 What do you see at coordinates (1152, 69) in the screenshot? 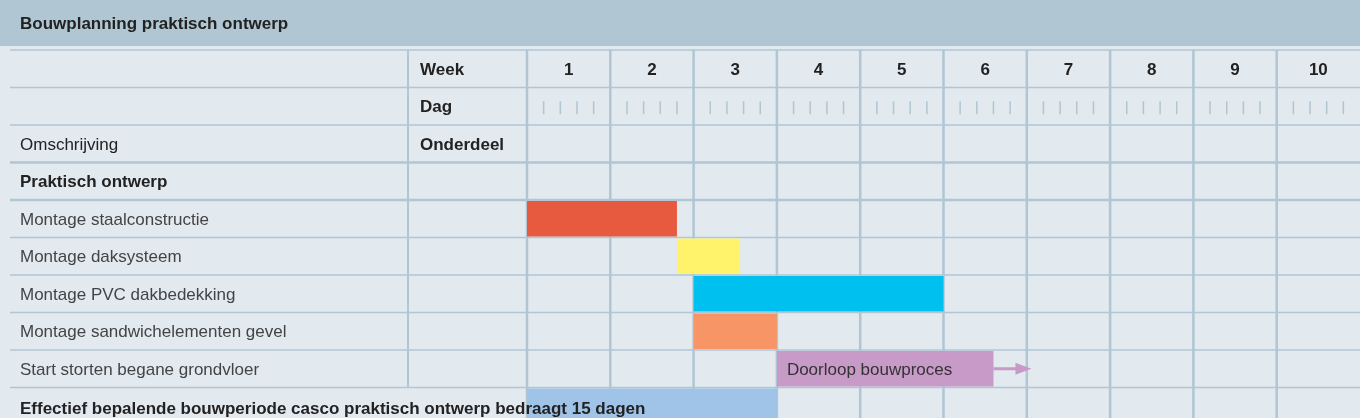
I see `x-tick-label: 8` at bounding box center [1152, 69].